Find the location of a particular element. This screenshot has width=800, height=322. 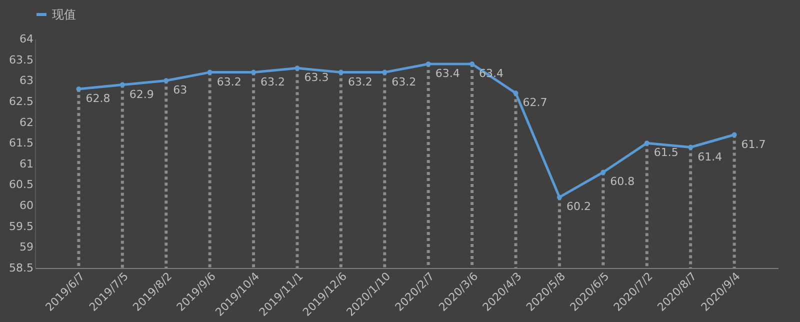

data-label: 62.7 is located at coordinates (535, 103).